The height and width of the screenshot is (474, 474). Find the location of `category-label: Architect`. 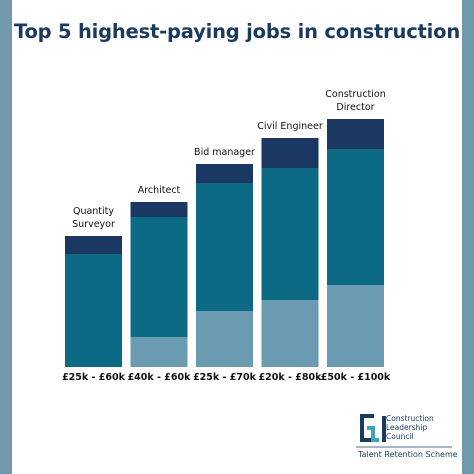

category-label: Architect is located at coordinates (159, 190).